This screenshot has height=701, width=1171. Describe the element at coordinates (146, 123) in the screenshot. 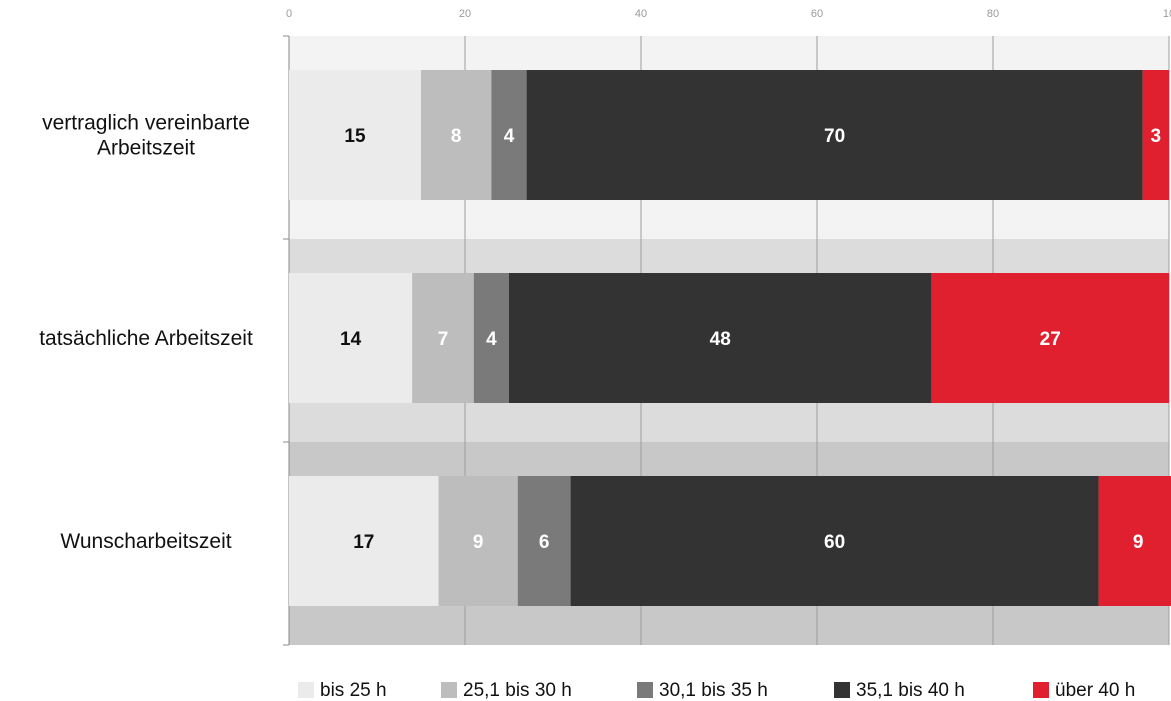

I see `category-label-line: vertraglich vereinbarte` at that location.